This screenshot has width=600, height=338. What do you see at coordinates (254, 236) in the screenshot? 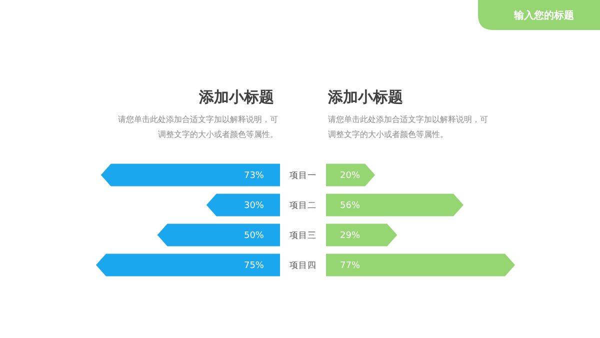
I see `data-label: 50%` at bounding box center [254, 236].